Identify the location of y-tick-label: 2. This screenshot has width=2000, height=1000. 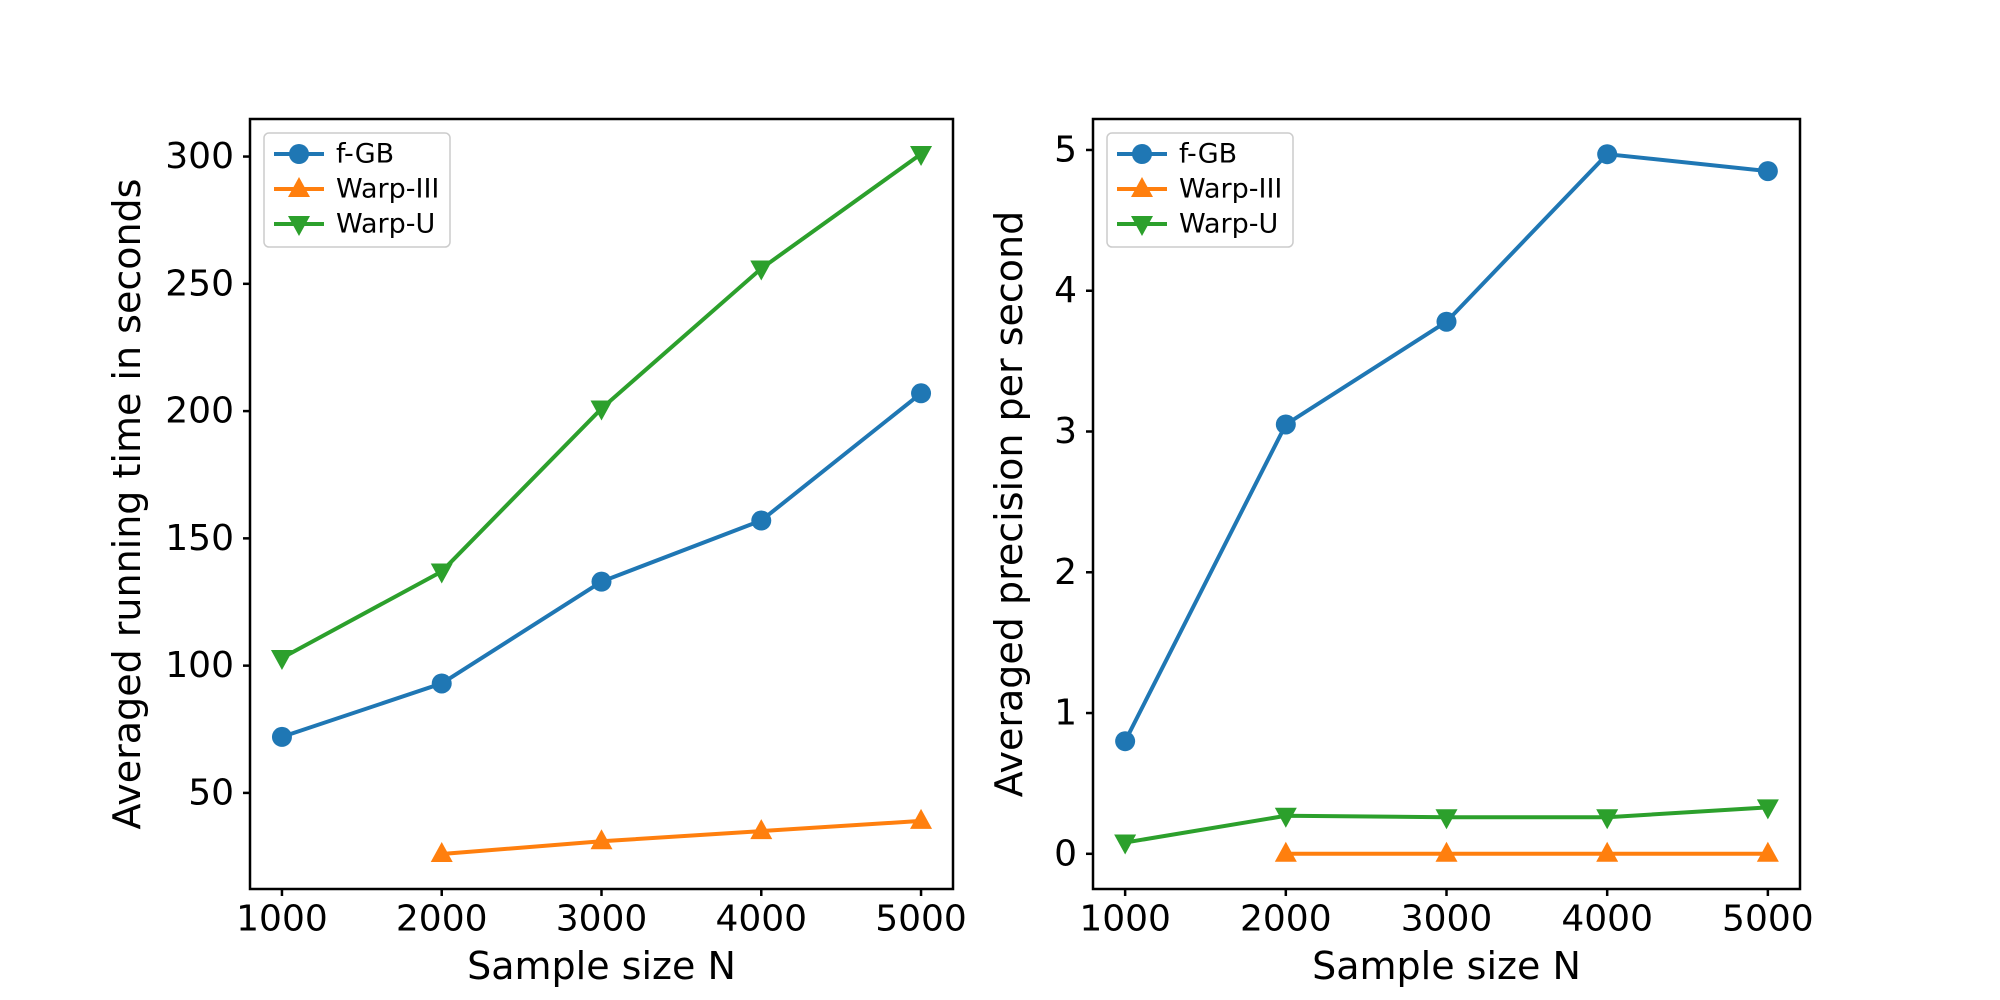
(1065, 572).